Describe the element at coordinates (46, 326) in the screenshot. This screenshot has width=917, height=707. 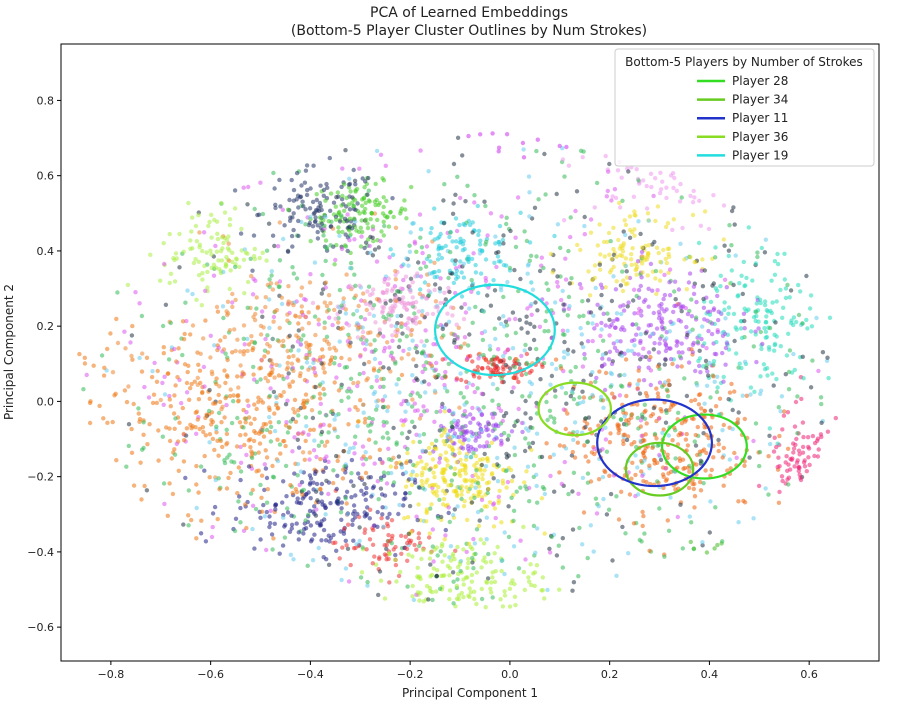
I see `y-tick-label: 0.2` at that location.